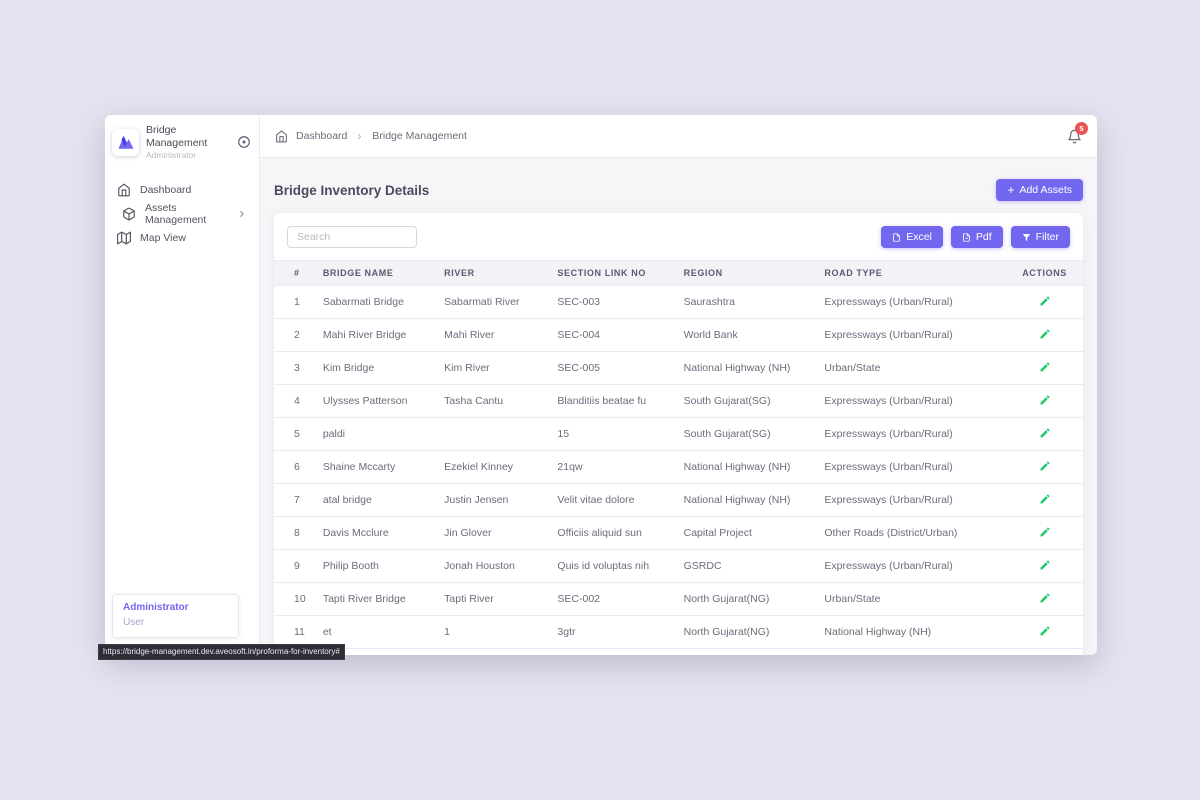  I want to click on sidebar-item-dashboard: Dashboard, so click(182, 190).